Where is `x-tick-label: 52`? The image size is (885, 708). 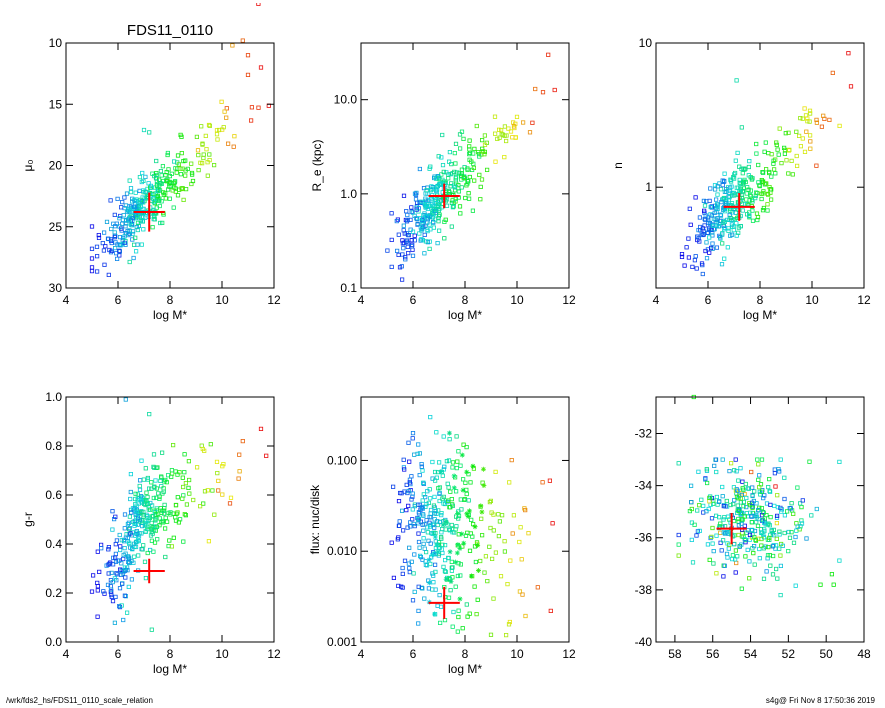
x-tick-label: 52 is located at coordinates (789, 654).